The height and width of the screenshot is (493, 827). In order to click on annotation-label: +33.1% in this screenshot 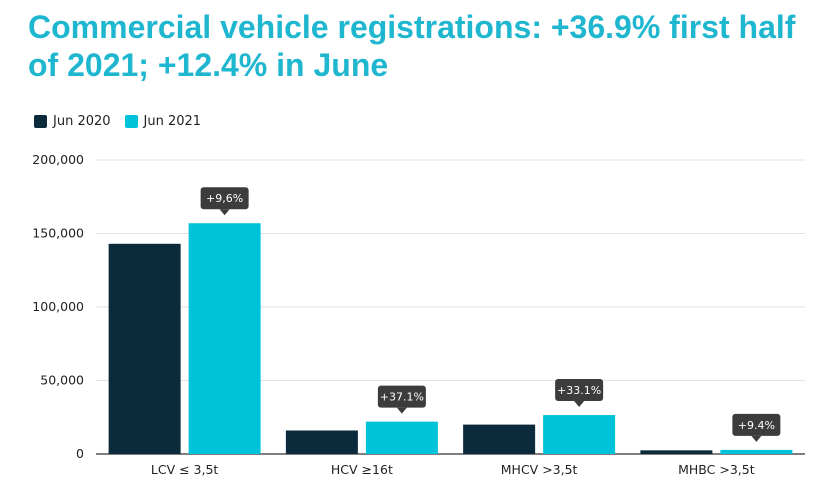, I will do `click(579, 390)`.